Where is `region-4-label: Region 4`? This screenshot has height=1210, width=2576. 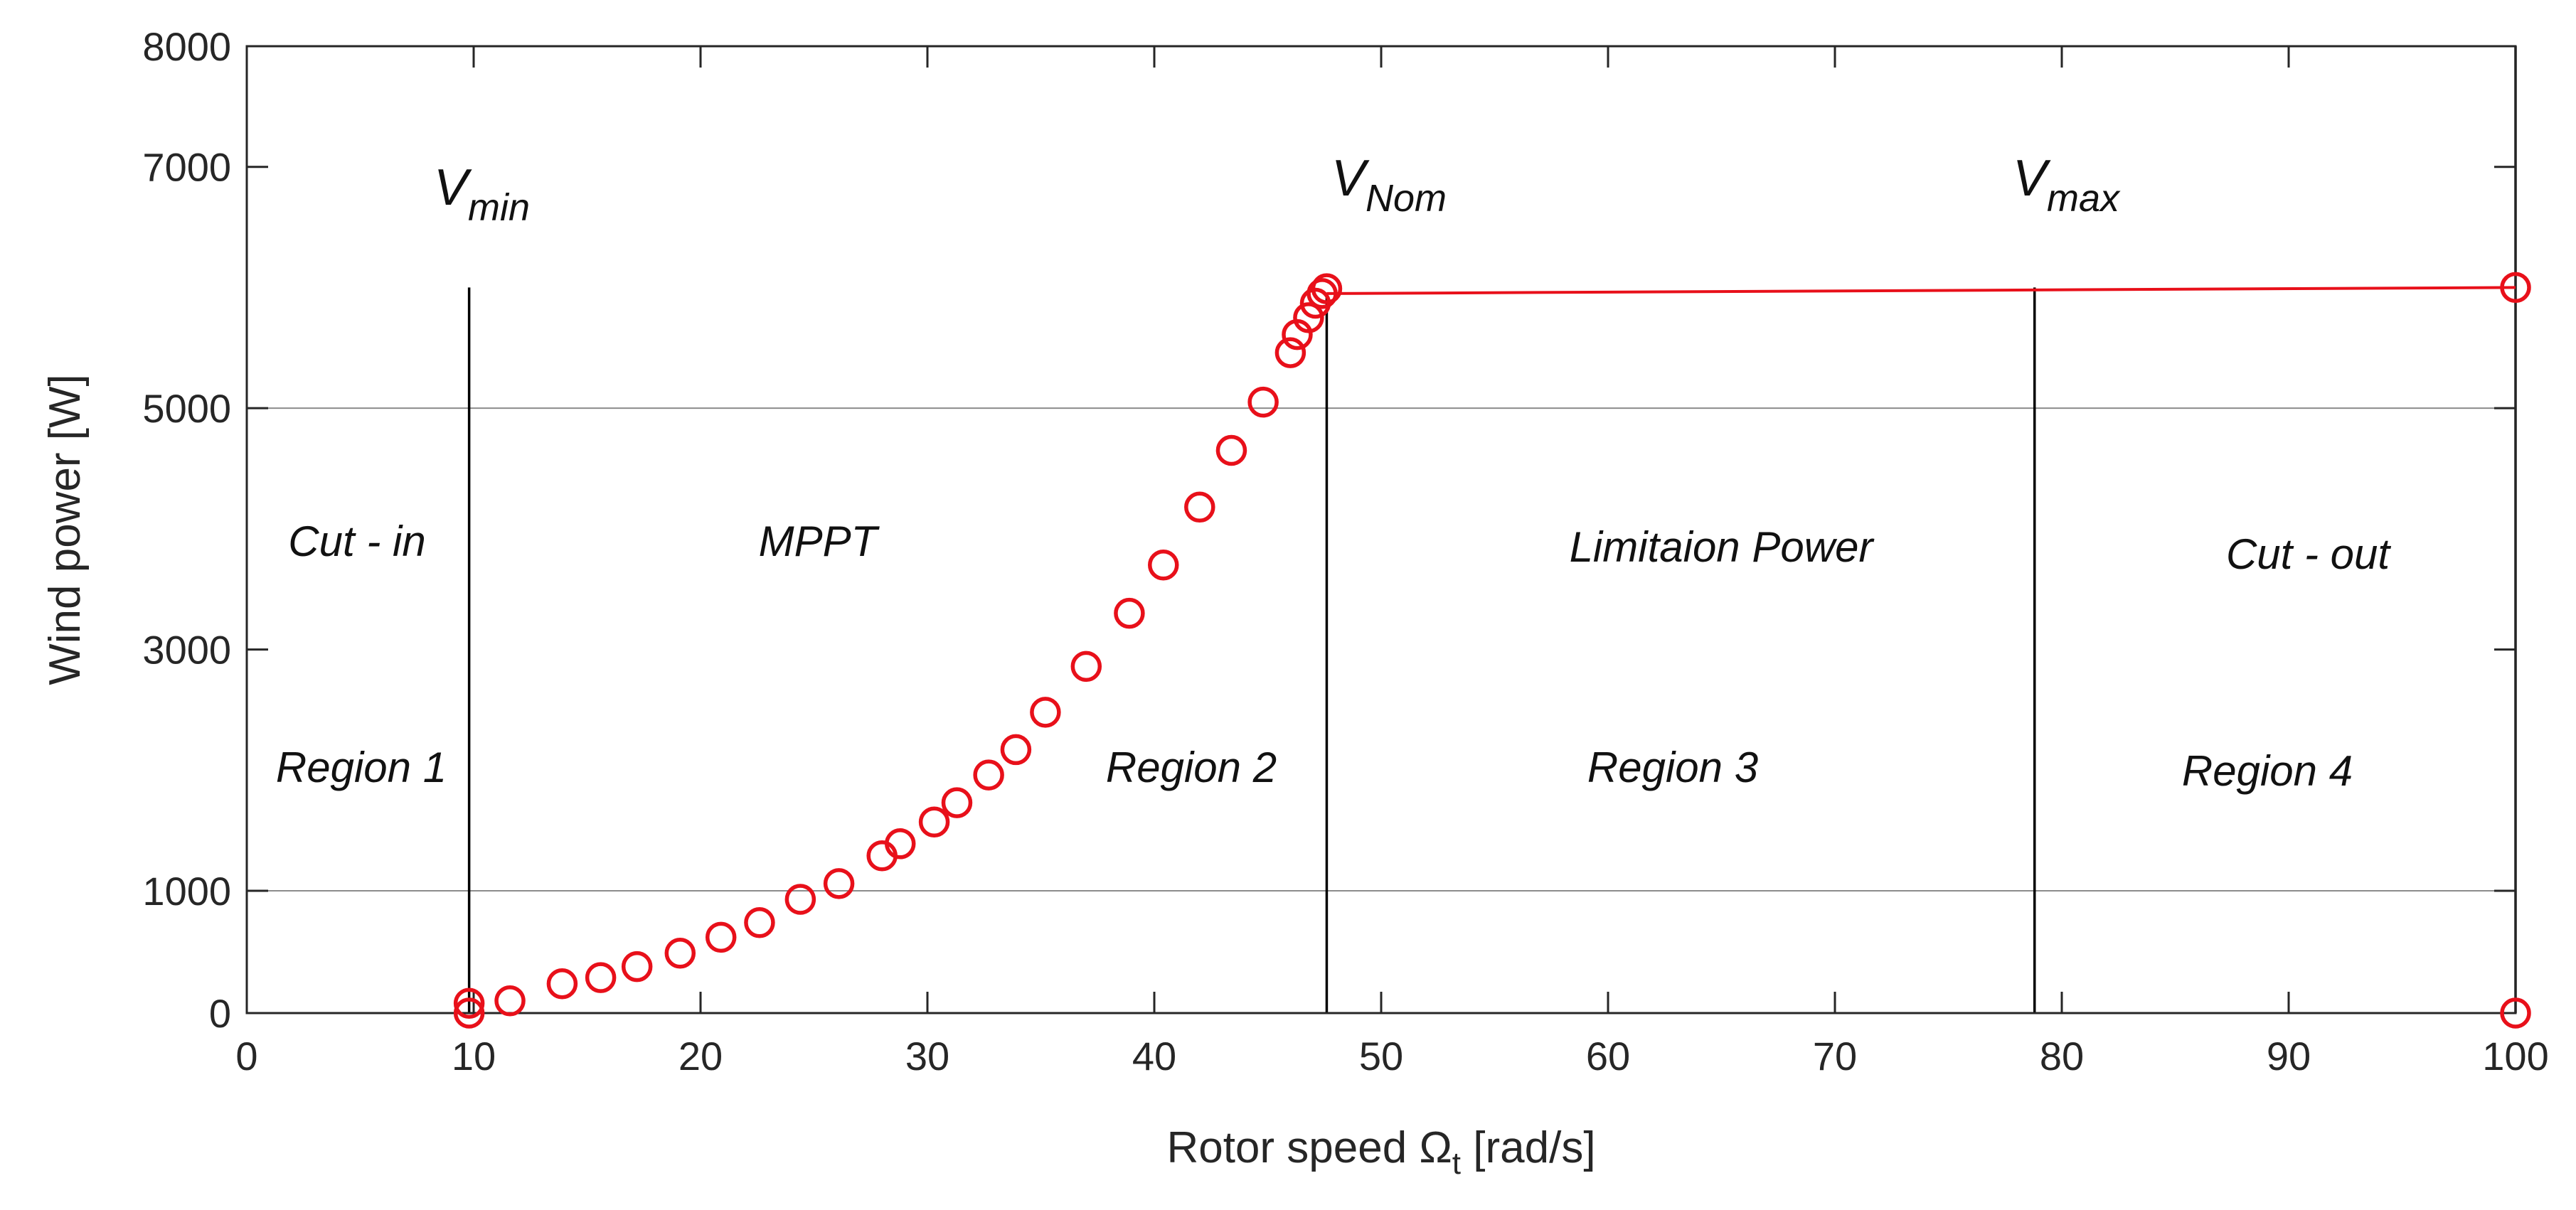 region-4-label: Region 4 is located at coordinates (2267, 771).